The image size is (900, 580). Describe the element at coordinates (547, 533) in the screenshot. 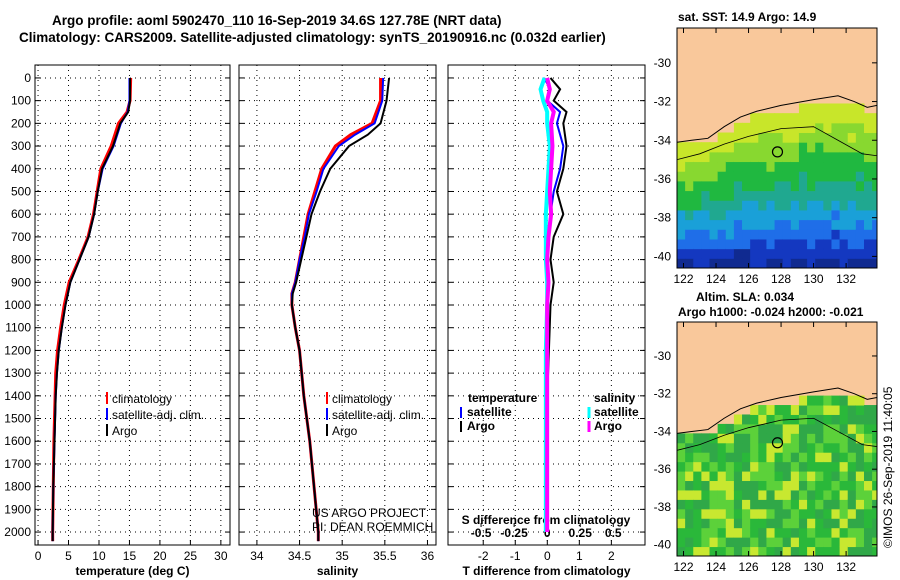

I see `s-diff-tick-label: 0` at that location.